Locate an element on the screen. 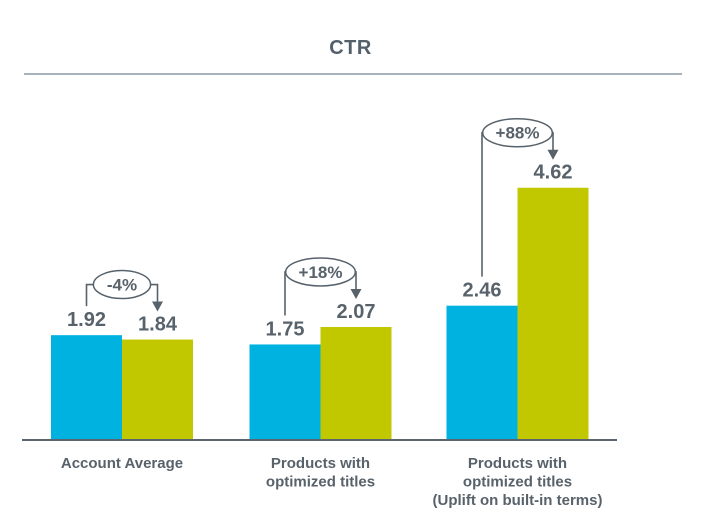 This screenshot has width=701, height=526. annotation-label: +88% is located at coordinates (518, 133).